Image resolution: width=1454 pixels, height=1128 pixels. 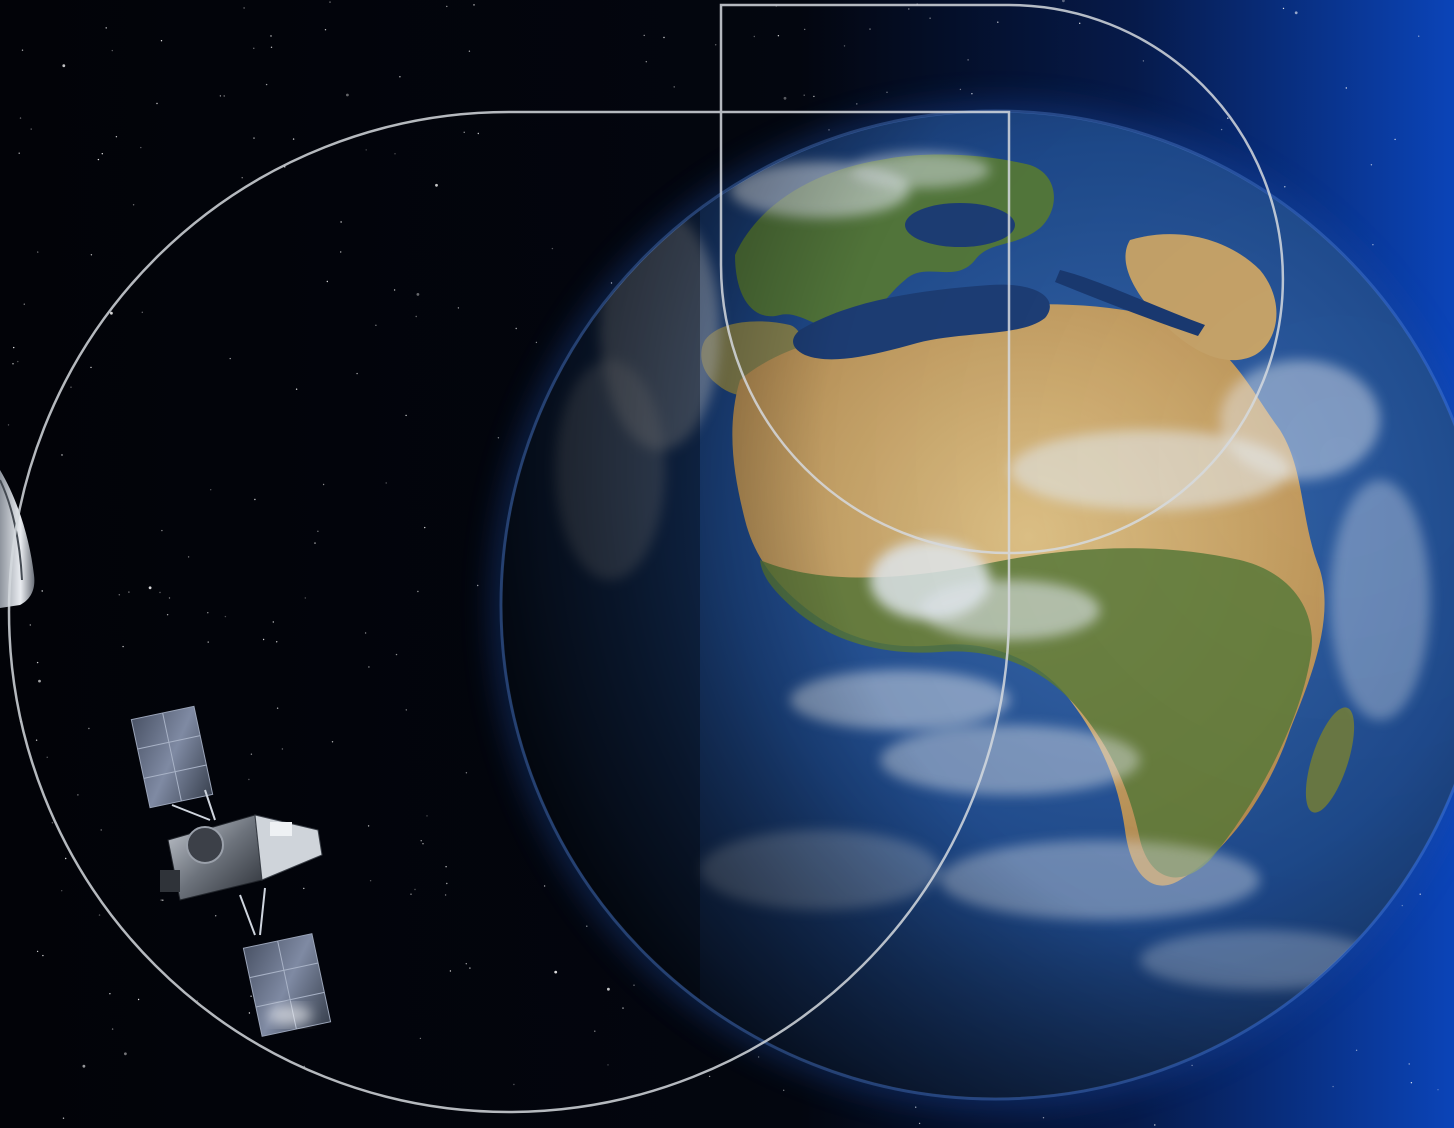 I want to click on satellite-body, so click(x=241, y=857).